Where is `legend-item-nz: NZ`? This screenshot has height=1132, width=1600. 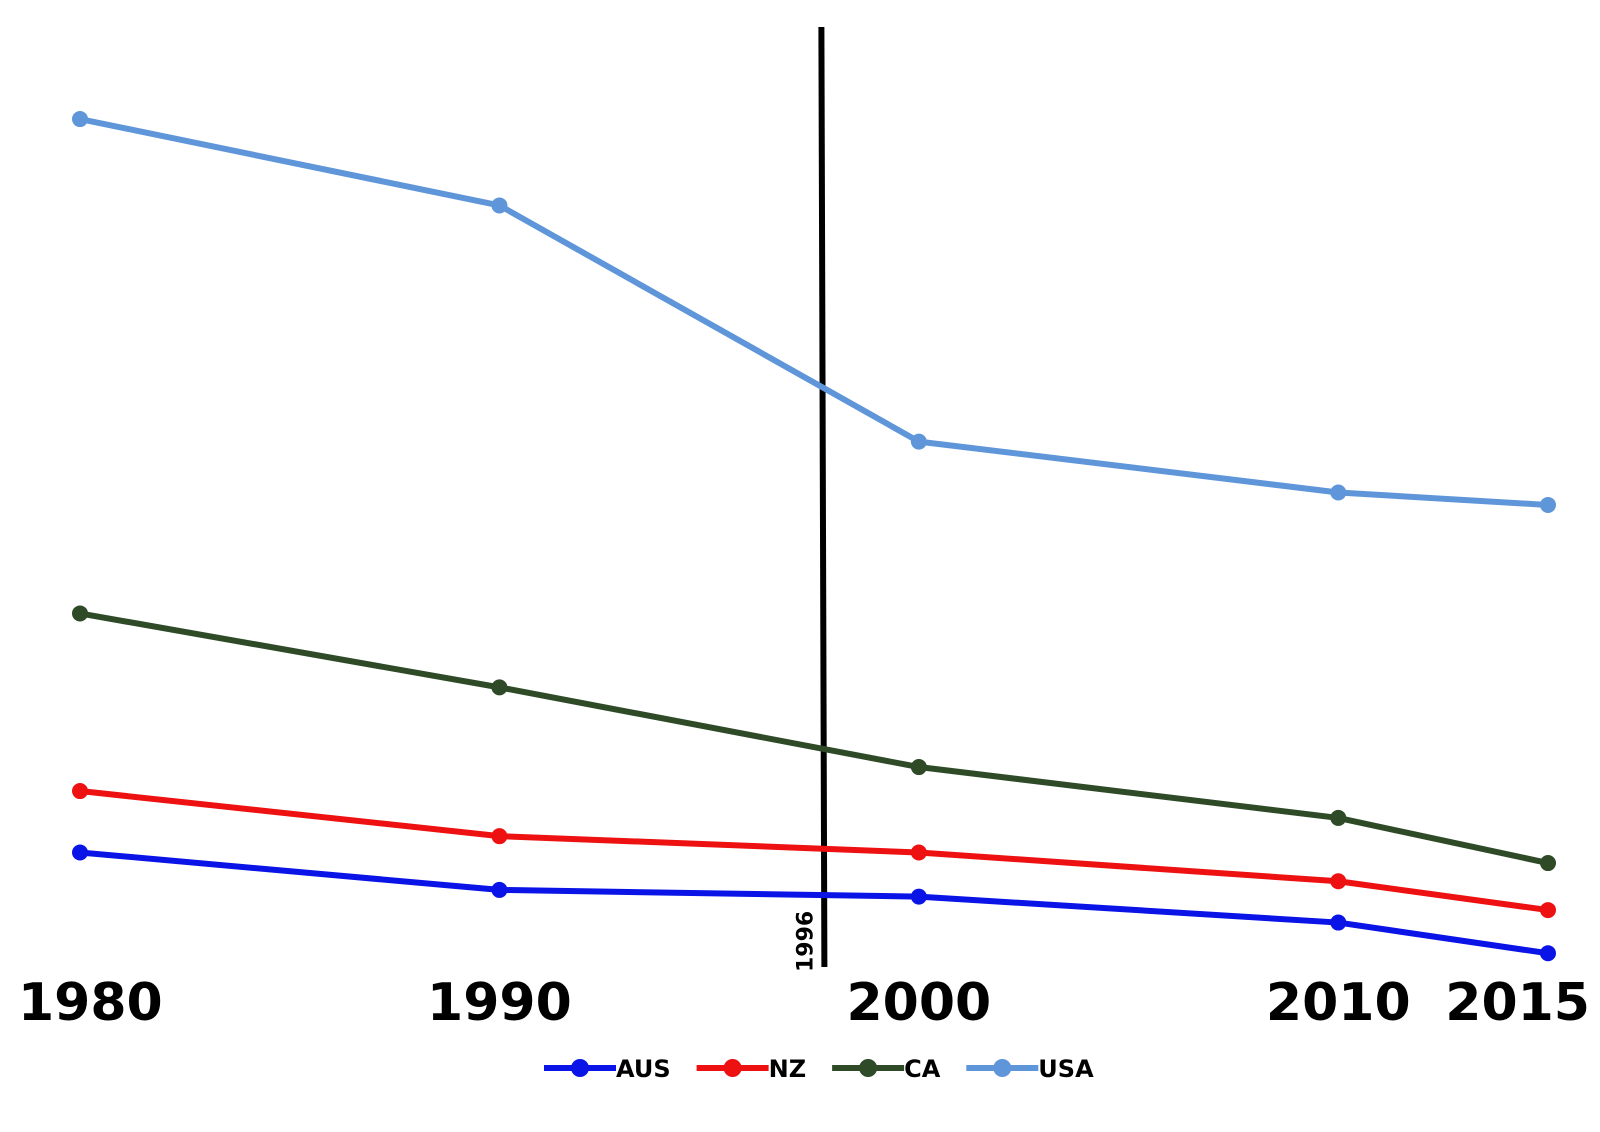 legend-item-nz: NZ is located at coordinates (751, 1069).